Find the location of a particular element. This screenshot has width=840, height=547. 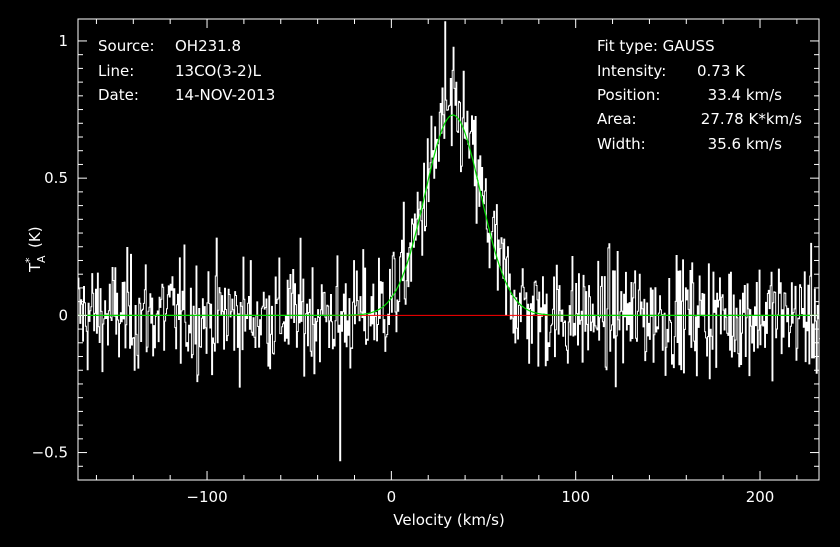

svg-text: T is located at coordinates (35, 267).